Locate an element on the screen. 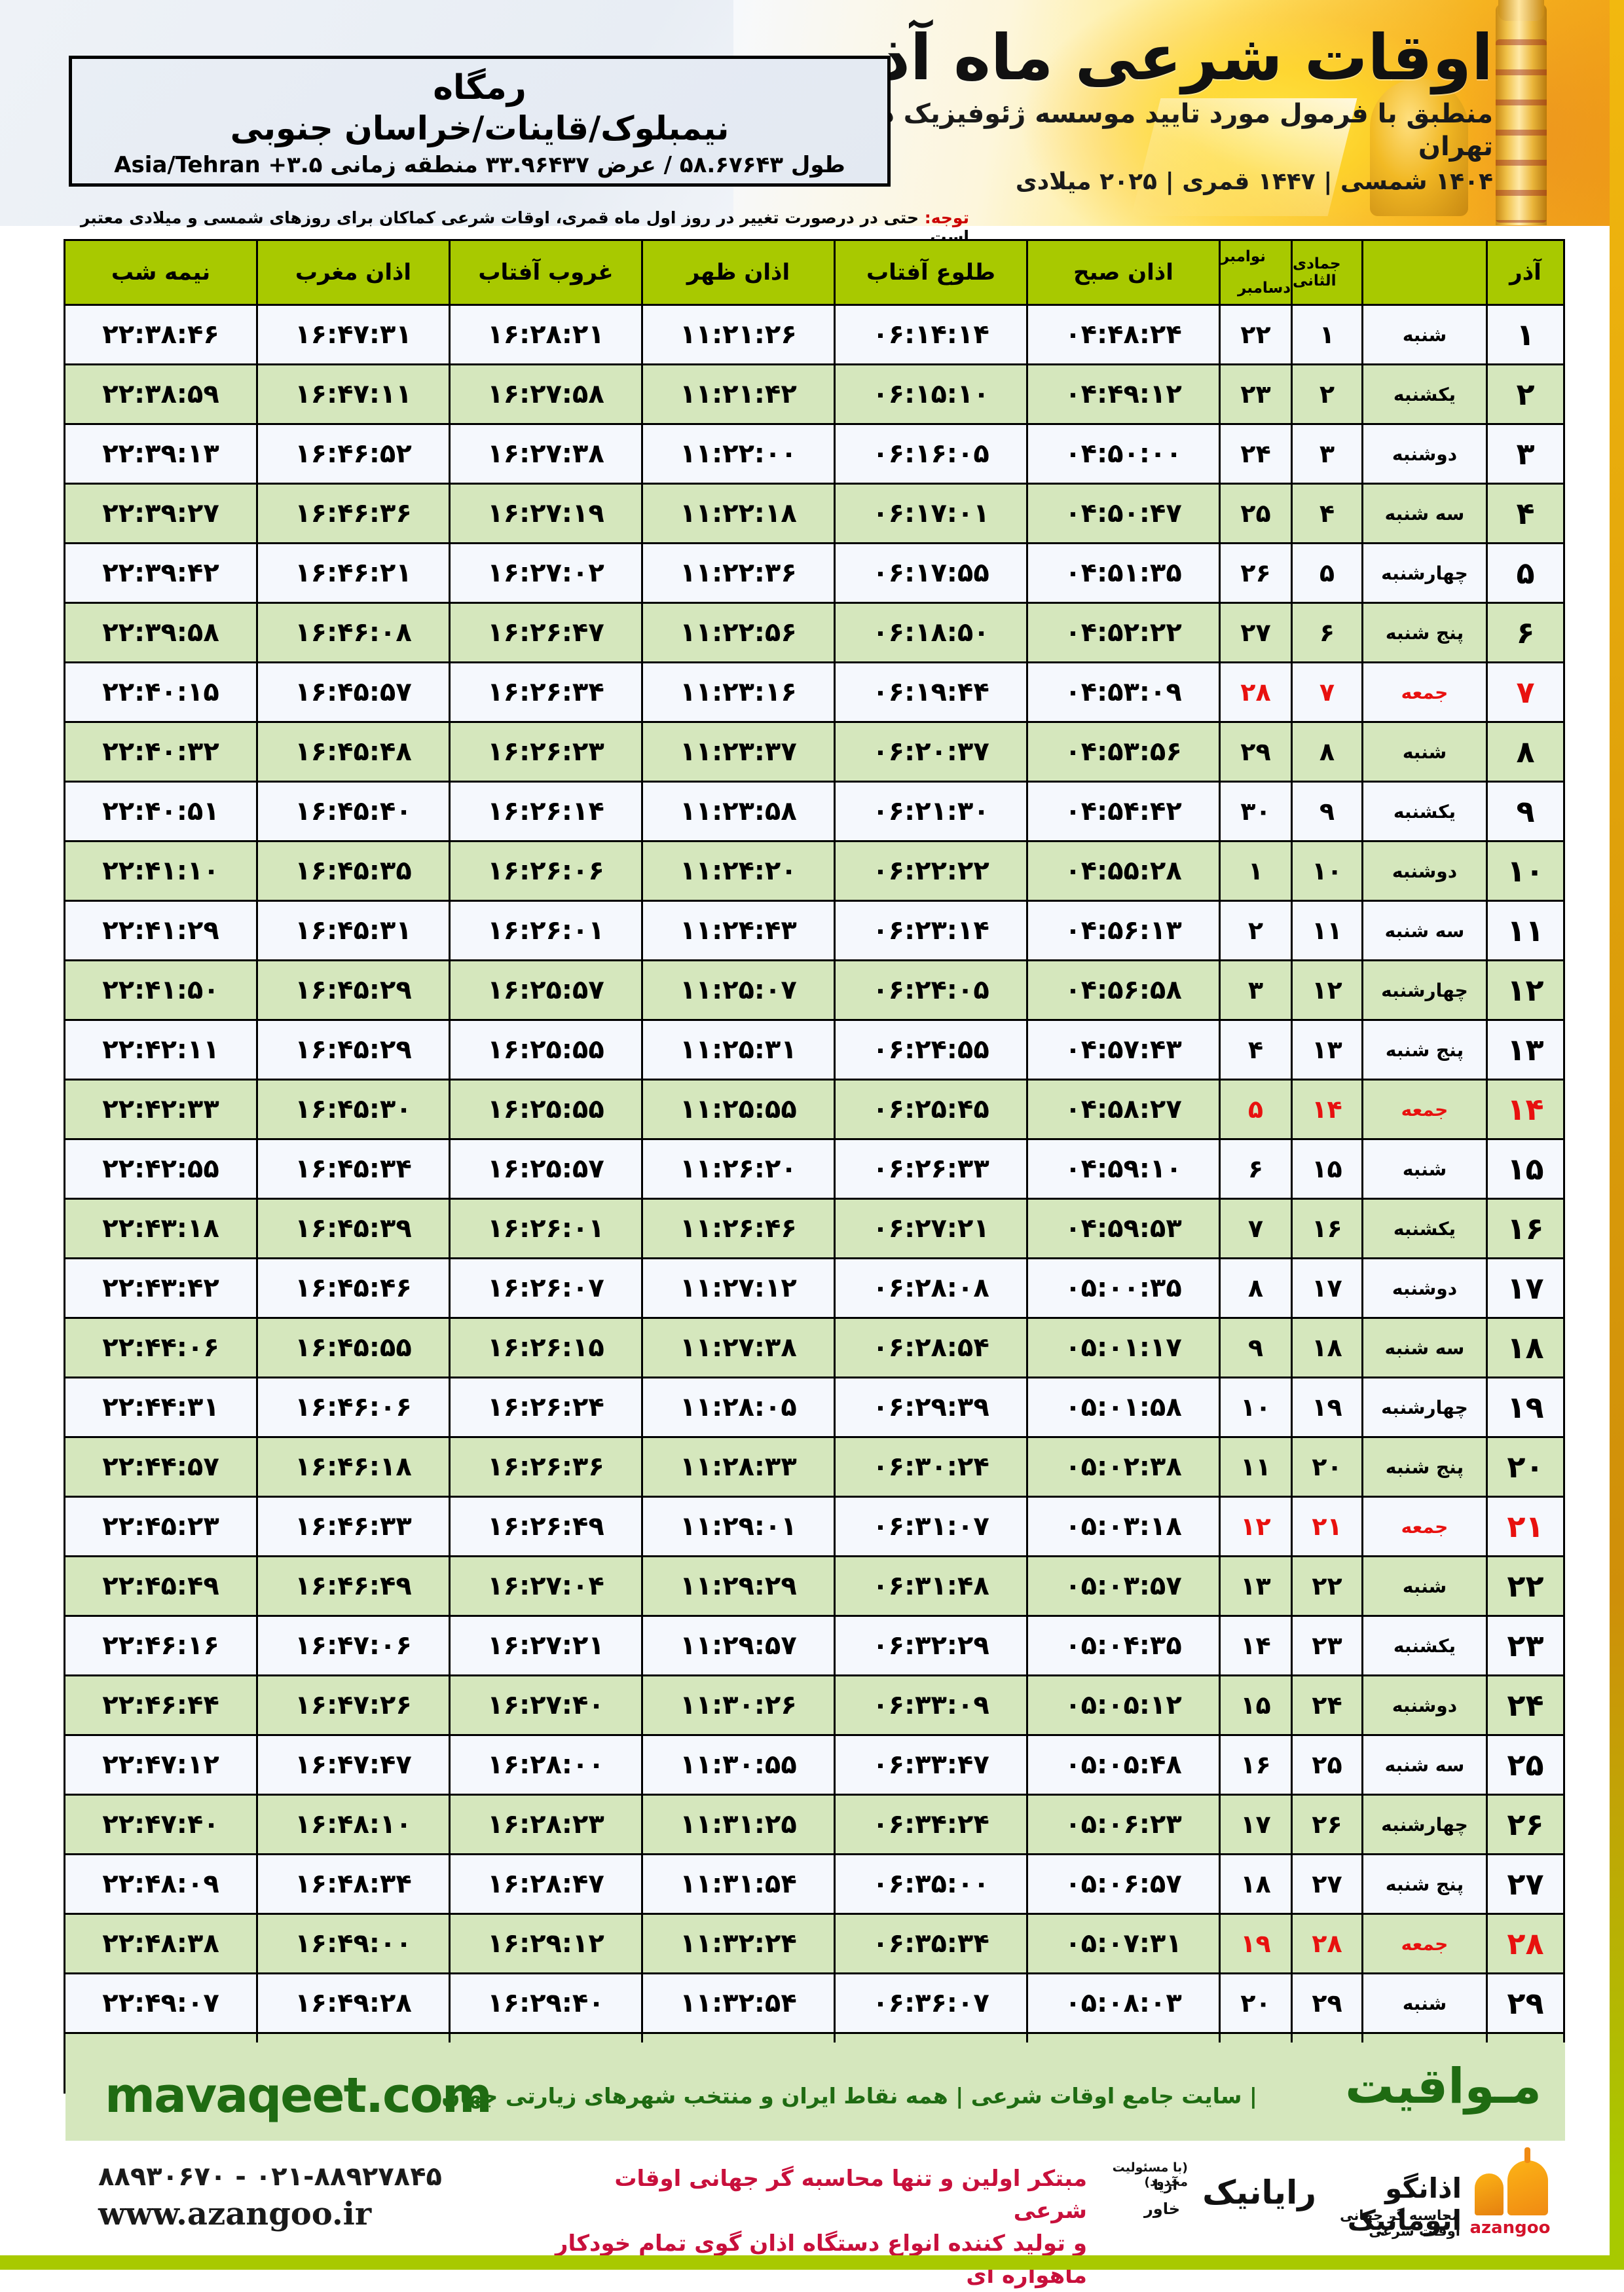 The width and height of the screenshot is (1624, 2292). cell-zohr: ۱۱:۲۲:۰۰ is located at coordinates (738, 454).